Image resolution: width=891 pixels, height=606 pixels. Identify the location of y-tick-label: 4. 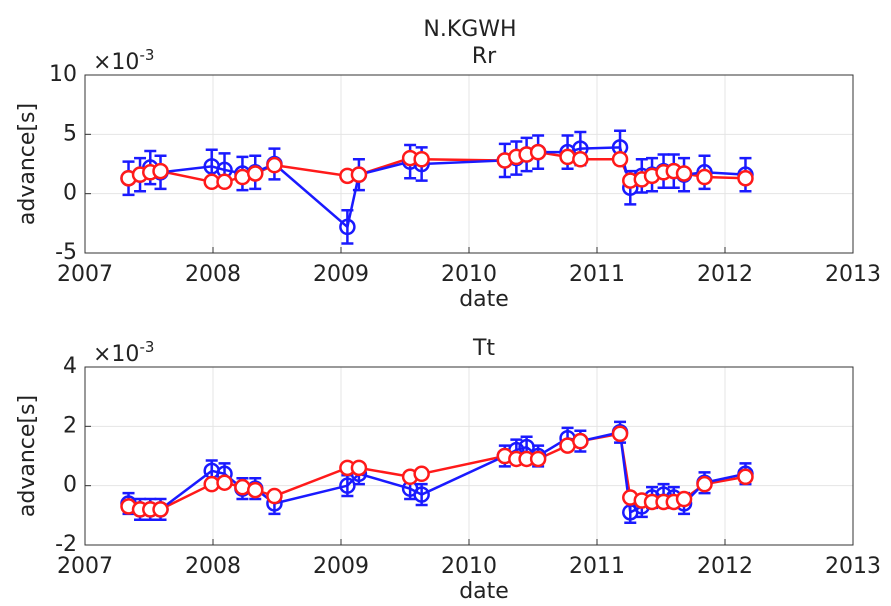
(70, 366).